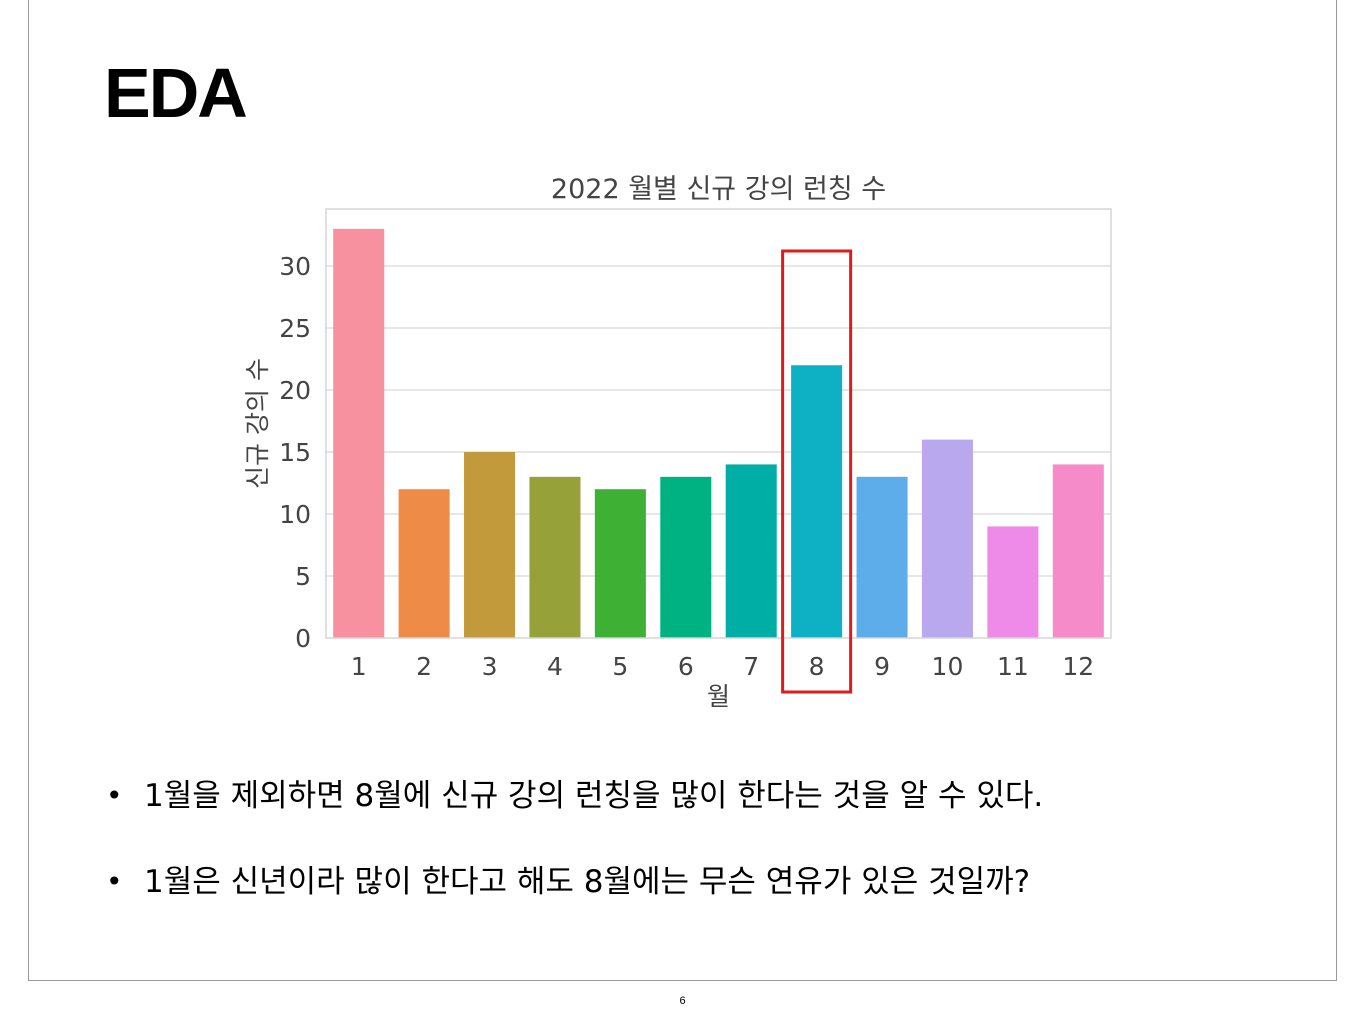  What do you see at coordinates (359, 666) in the screenshot?
I see `x-tick-label: 1` at bounding box center [359, 666].